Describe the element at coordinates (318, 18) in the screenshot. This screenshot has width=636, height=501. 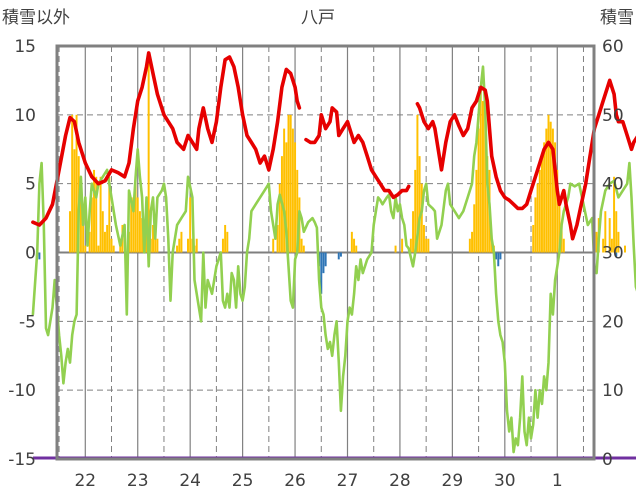
I see `chart-title: 八戸` at that location.